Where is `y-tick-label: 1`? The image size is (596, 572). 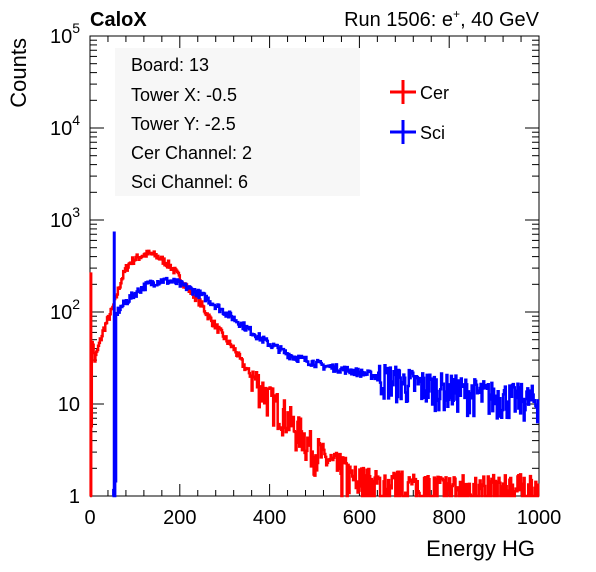 y-tick-label: 1 is located at coordinates (74, 497).